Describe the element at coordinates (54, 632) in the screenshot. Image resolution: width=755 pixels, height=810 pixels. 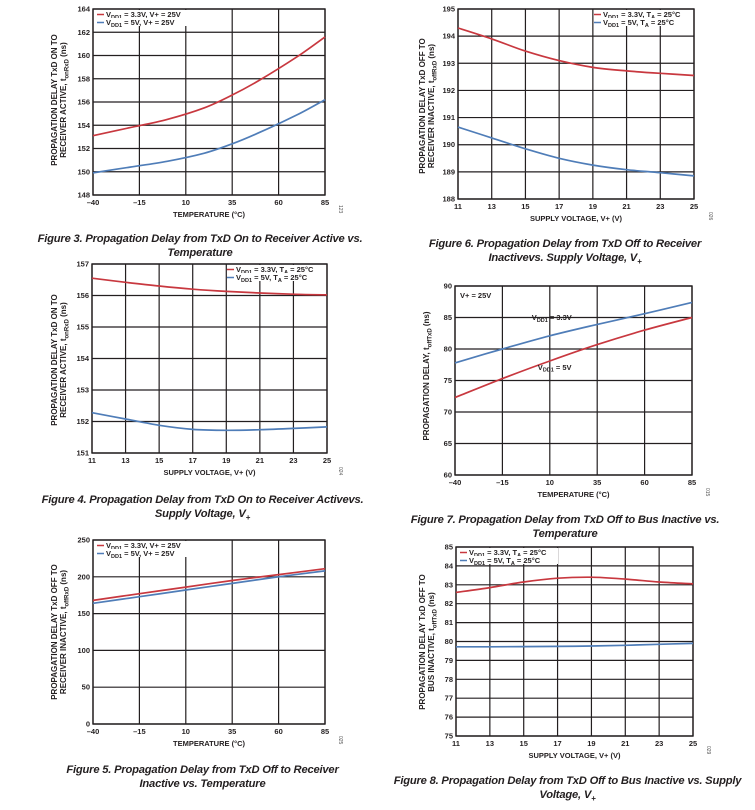
I see `fig5-ylabel-line: PROPAGATION DELAY TxD OFF TO` at that location.